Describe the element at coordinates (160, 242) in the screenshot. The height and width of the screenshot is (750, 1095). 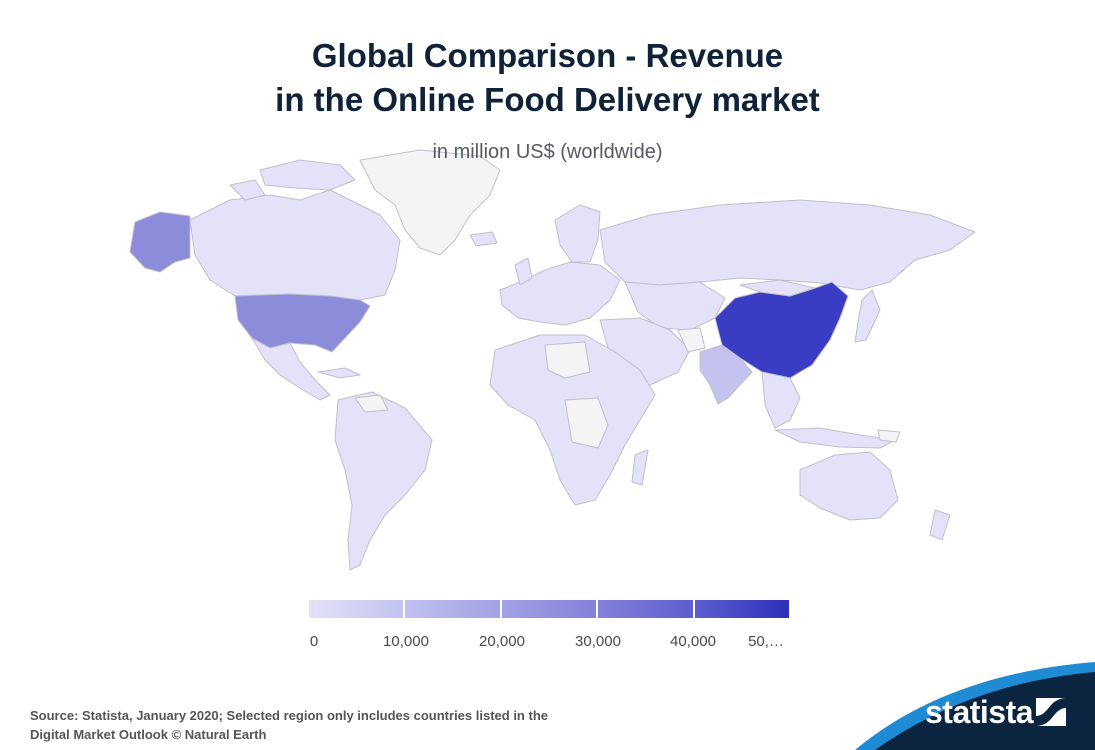
I see `region-alaska` at that location.